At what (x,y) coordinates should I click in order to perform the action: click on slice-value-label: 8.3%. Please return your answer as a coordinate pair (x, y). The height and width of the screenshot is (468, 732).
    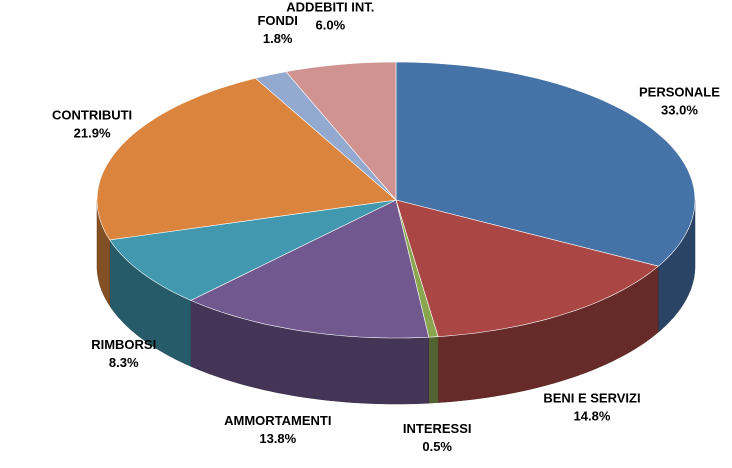
    Looking at the image, I should click on (124, 362).